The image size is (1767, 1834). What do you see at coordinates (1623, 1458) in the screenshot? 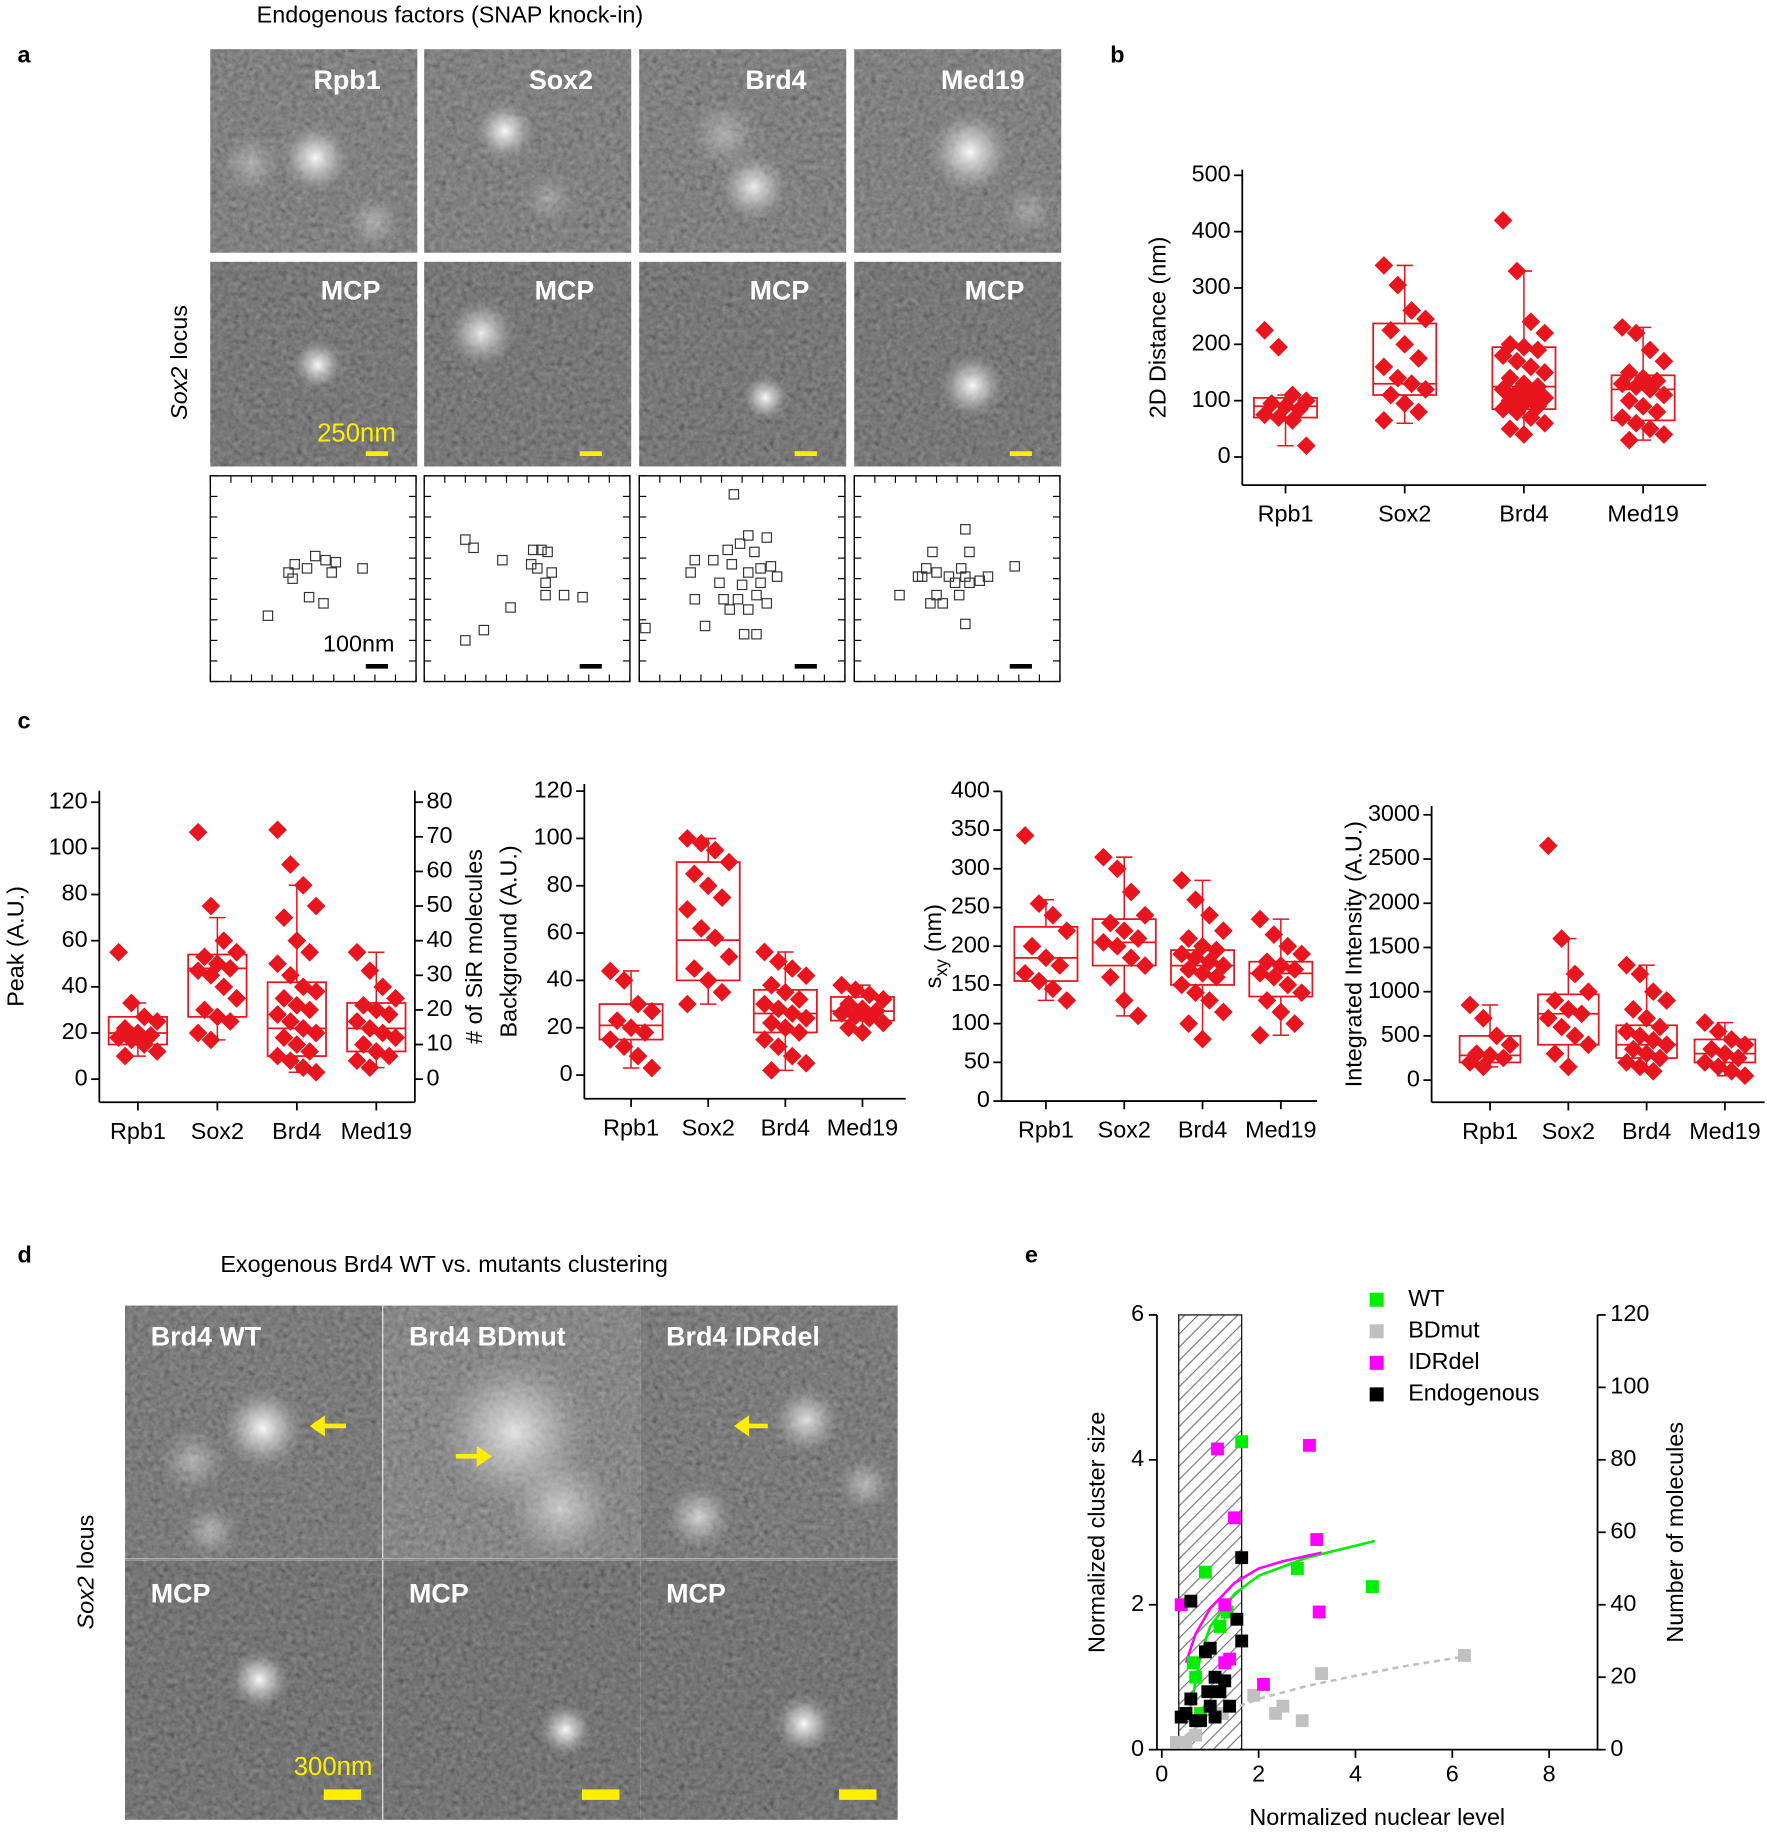
I see `y2-tick-label: 80` at bounding box center [1623, 1458].